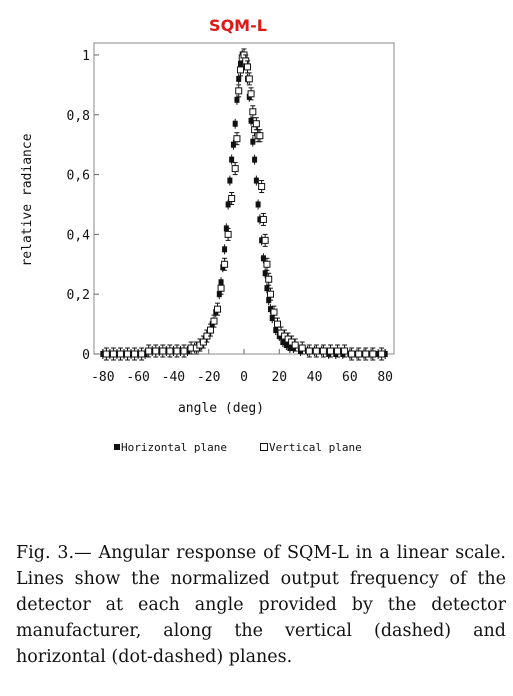 This screenshot has width=513, height=696. I want to click on x-axis: -80 -60 -40 -20 0 20 40 60 80, so click(242, 367).